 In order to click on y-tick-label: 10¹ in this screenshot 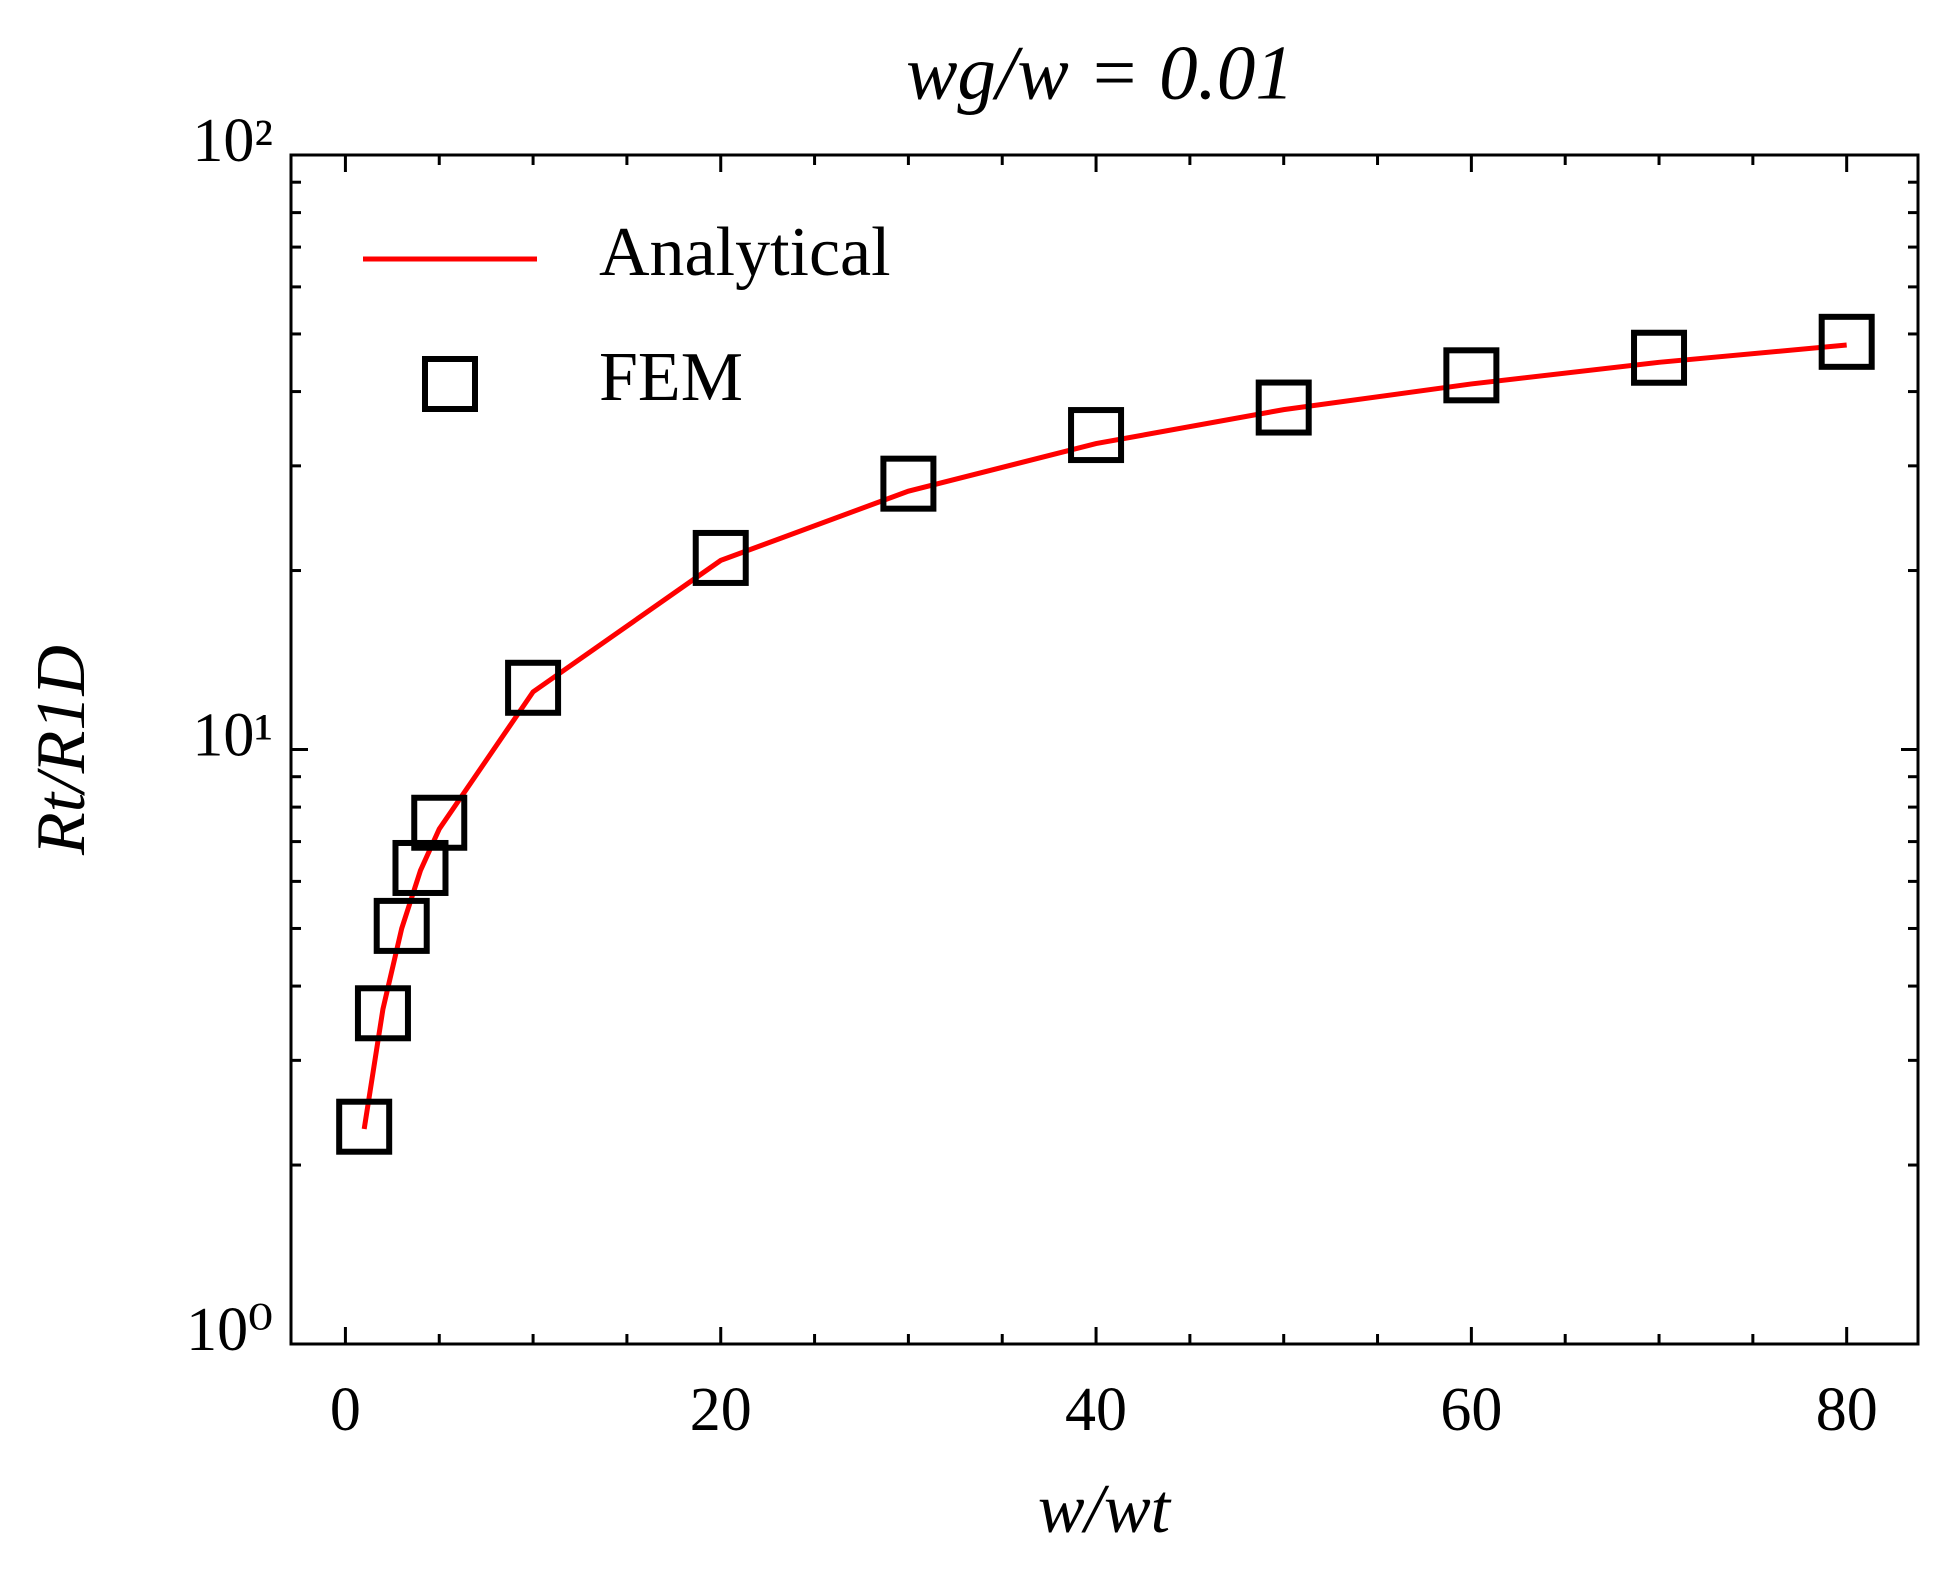, I will do `click(232, 736)`.